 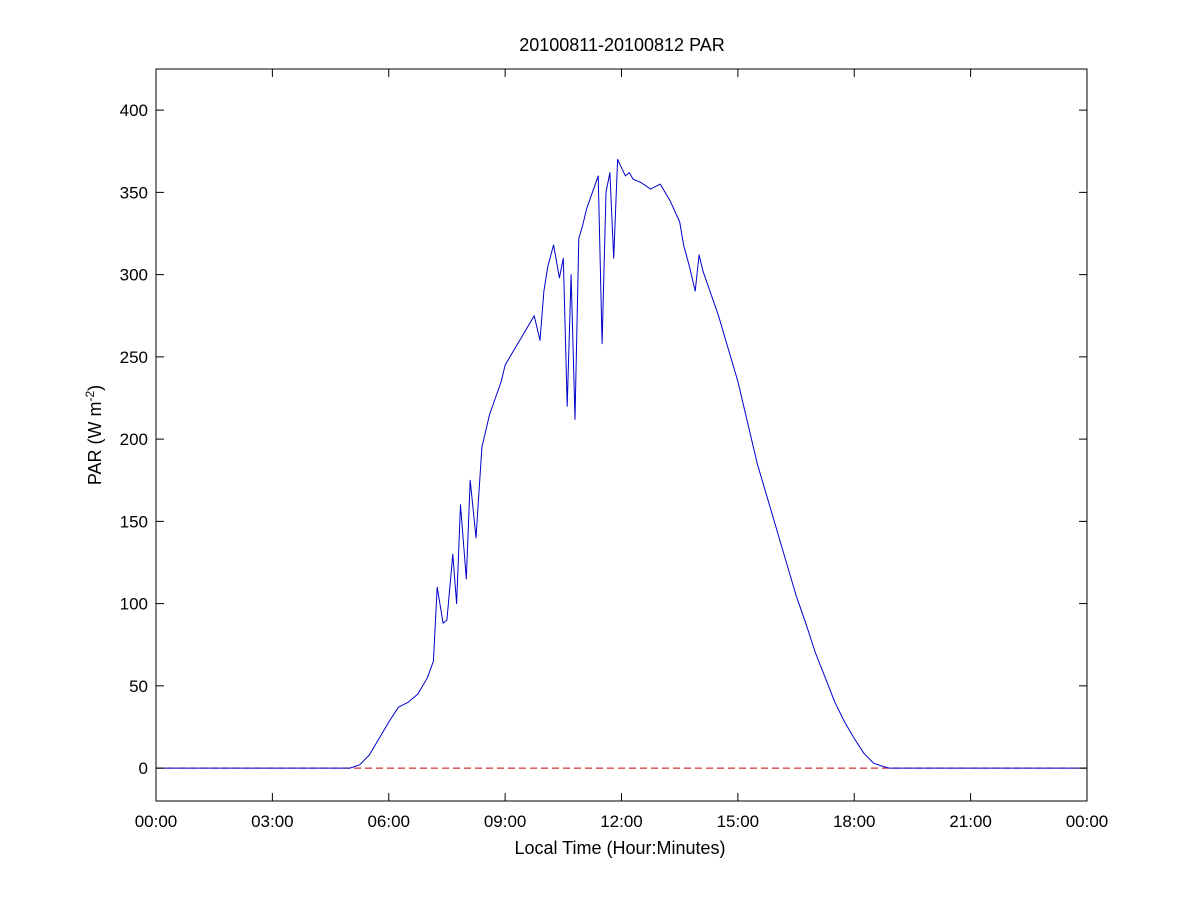 I want to click on y-axis-label-close: ), so click(x=95, y=388).